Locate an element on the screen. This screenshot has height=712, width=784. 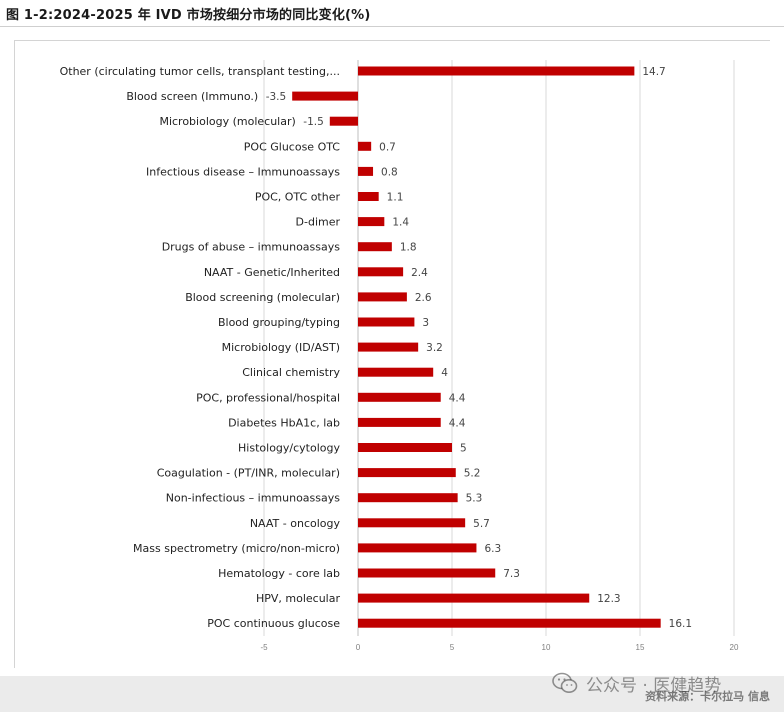
category-label: POC, OTC other is located at coordinates (298, 197).